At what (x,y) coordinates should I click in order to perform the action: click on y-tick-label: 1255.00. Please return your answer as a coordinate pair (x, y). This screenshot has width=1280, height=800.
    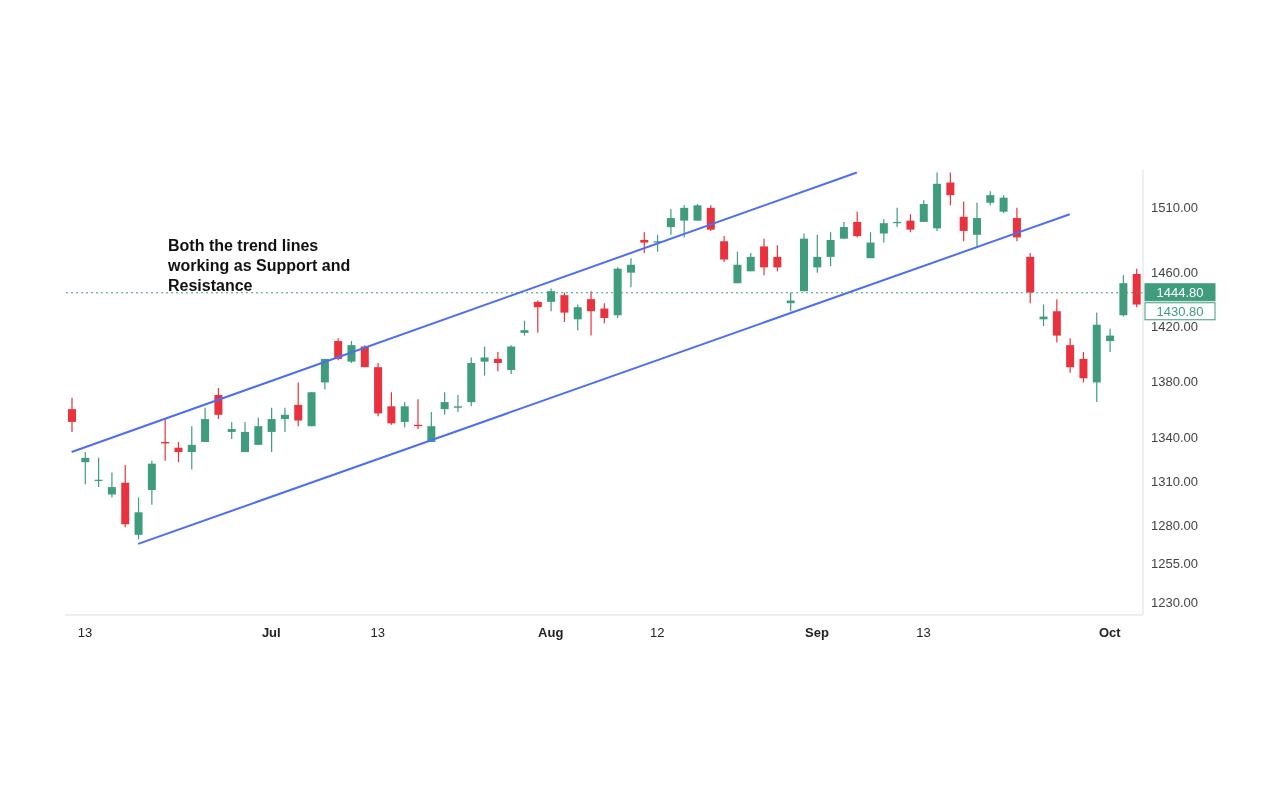
    Looking at the image, I should click on (1174, 564).